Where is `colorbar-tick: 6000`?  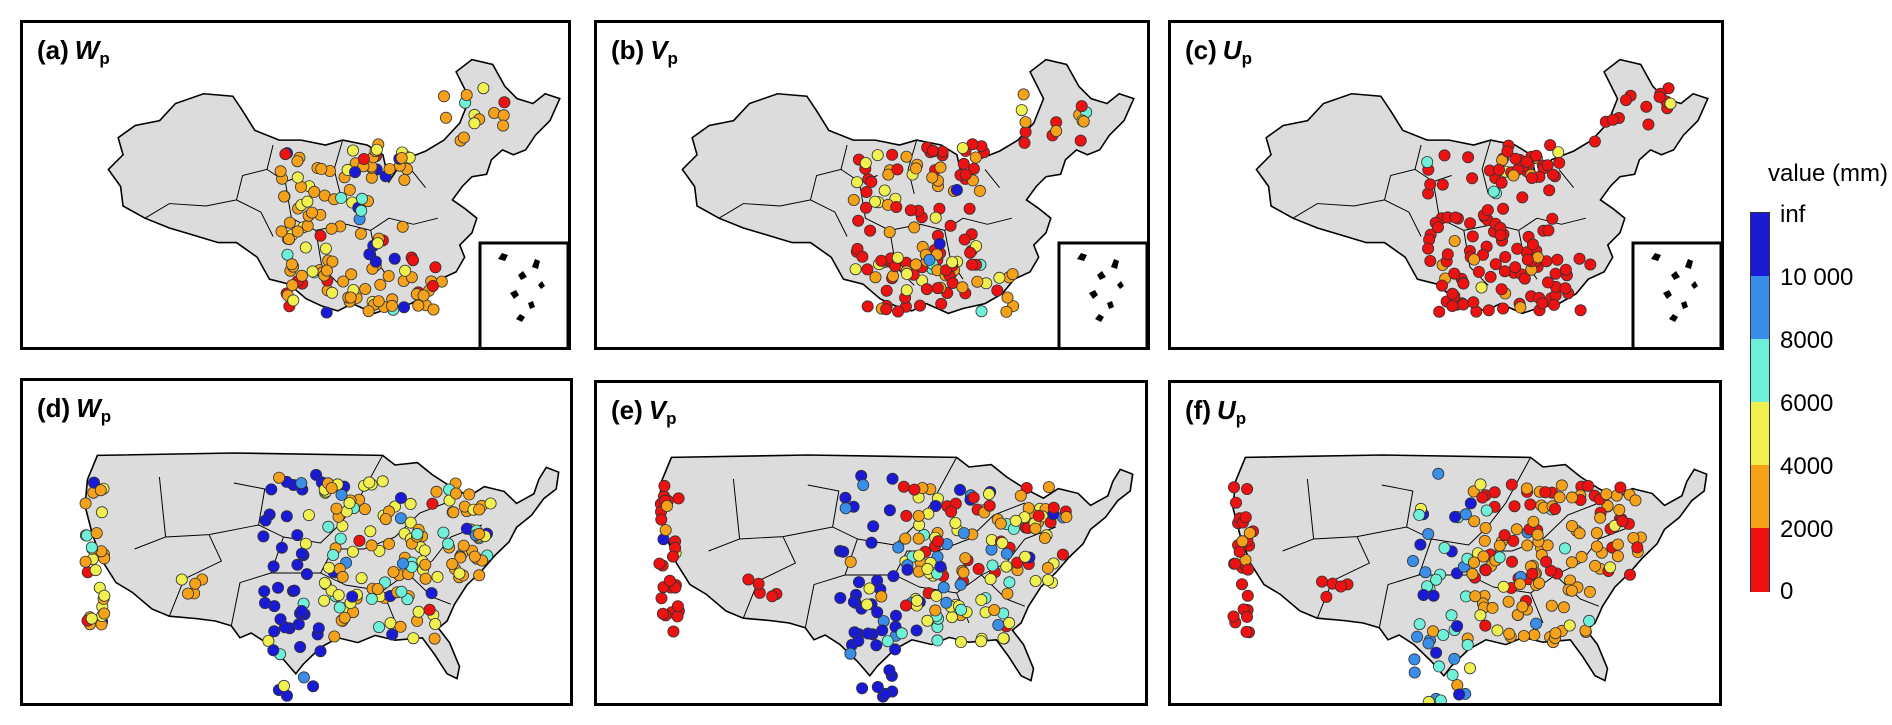
colorbar-tick: 6000 is located at coordinates (1807, 403).